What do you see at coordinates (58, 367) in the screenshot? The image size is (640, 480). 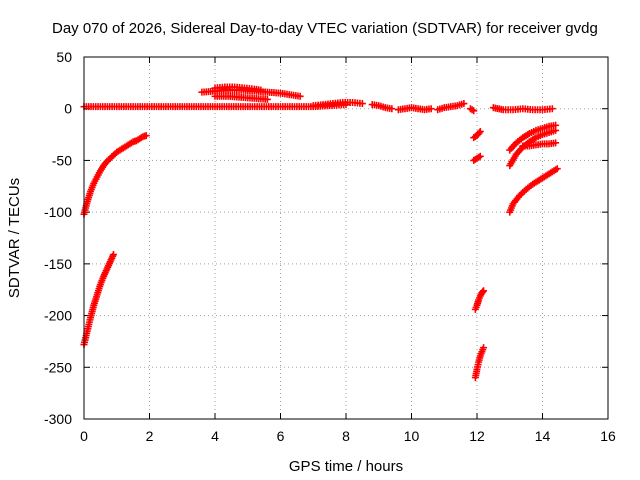 I see `y-tick-label: -250` at bounding box center [58, 367].